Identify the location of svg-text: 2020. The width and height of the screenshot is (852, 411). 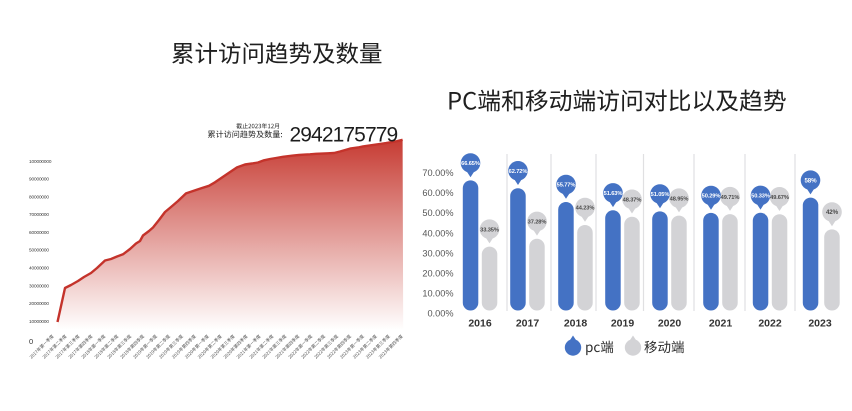
(670, 324).